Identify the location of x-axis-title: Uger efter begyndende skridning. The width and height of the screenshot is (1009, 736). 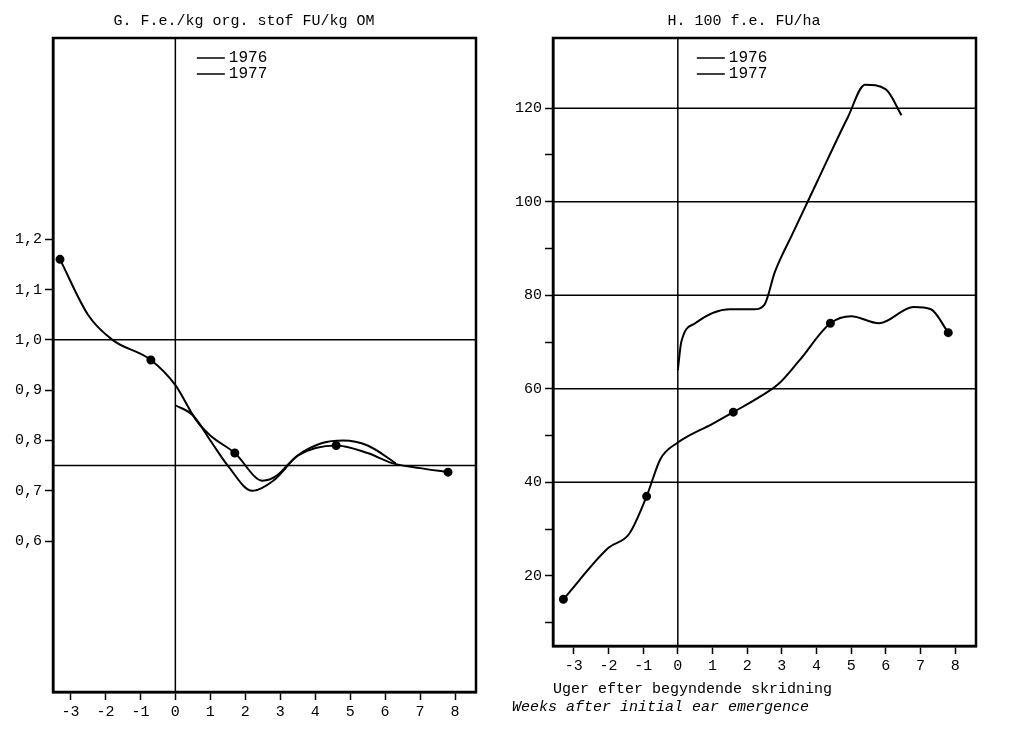
(693, 689).